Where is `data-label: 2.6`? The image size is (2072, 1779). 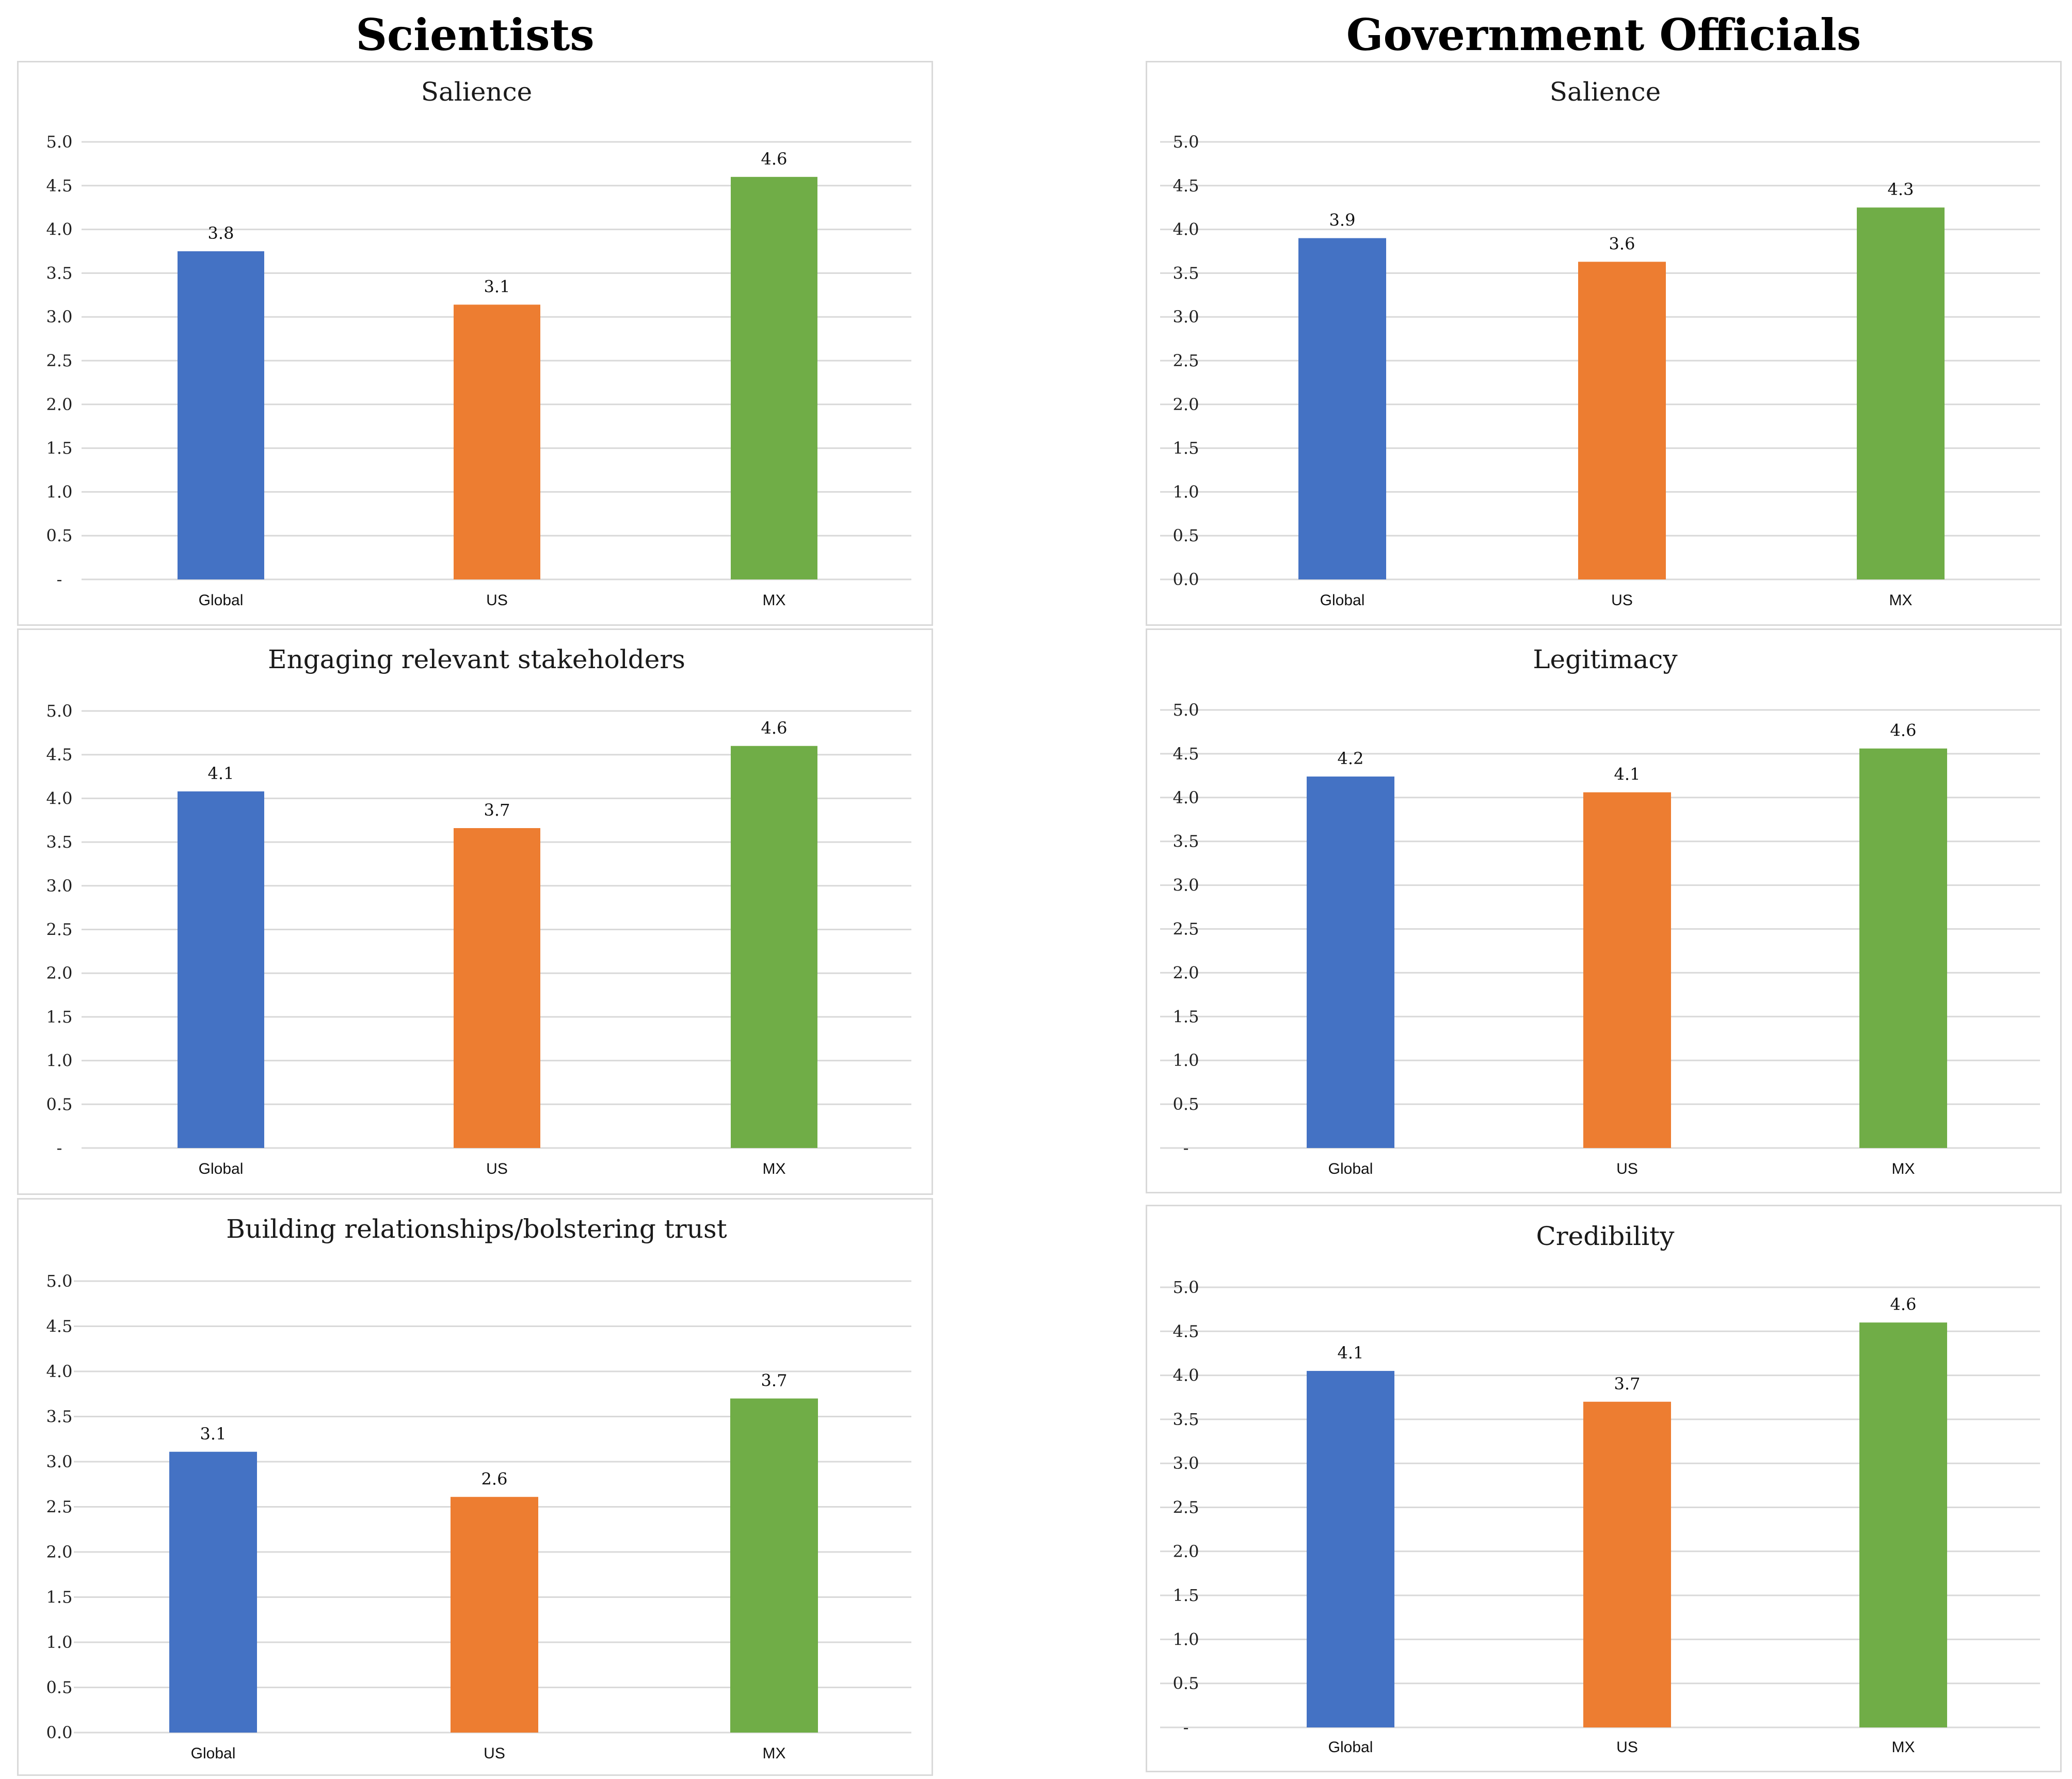 data-label: 2.6 is located at coordinates (494, 1479).